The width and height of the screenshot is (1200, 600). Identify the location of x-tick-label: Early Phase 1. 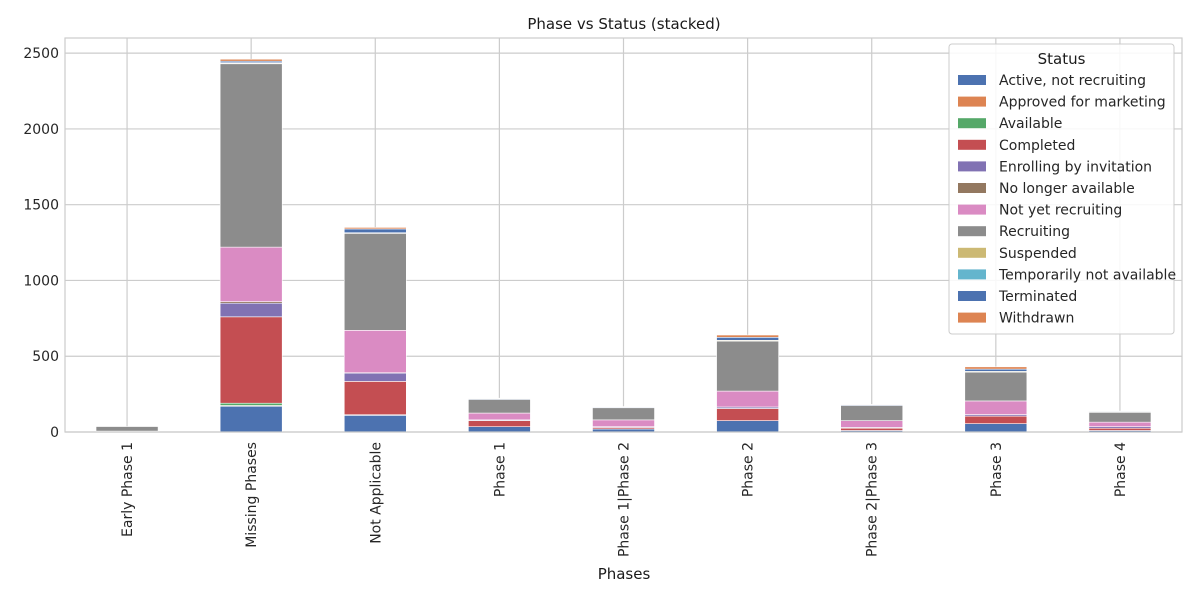
(128, 489).